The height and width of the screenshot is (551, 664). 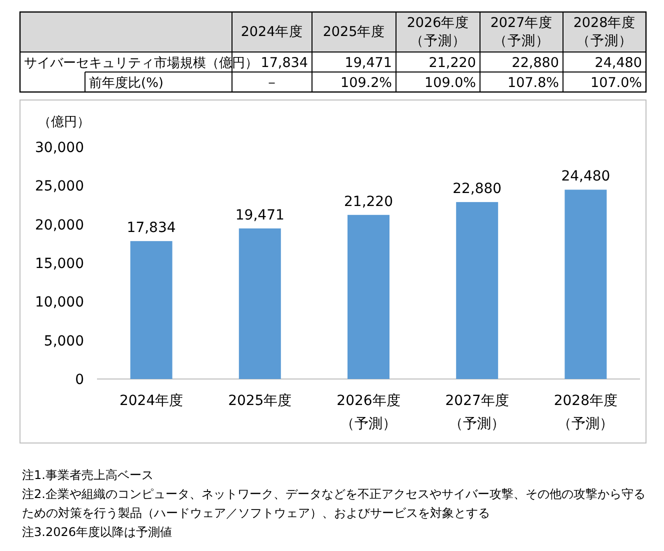 I want to click on y-tick-label: 30,000, so click(x=59, y=148).